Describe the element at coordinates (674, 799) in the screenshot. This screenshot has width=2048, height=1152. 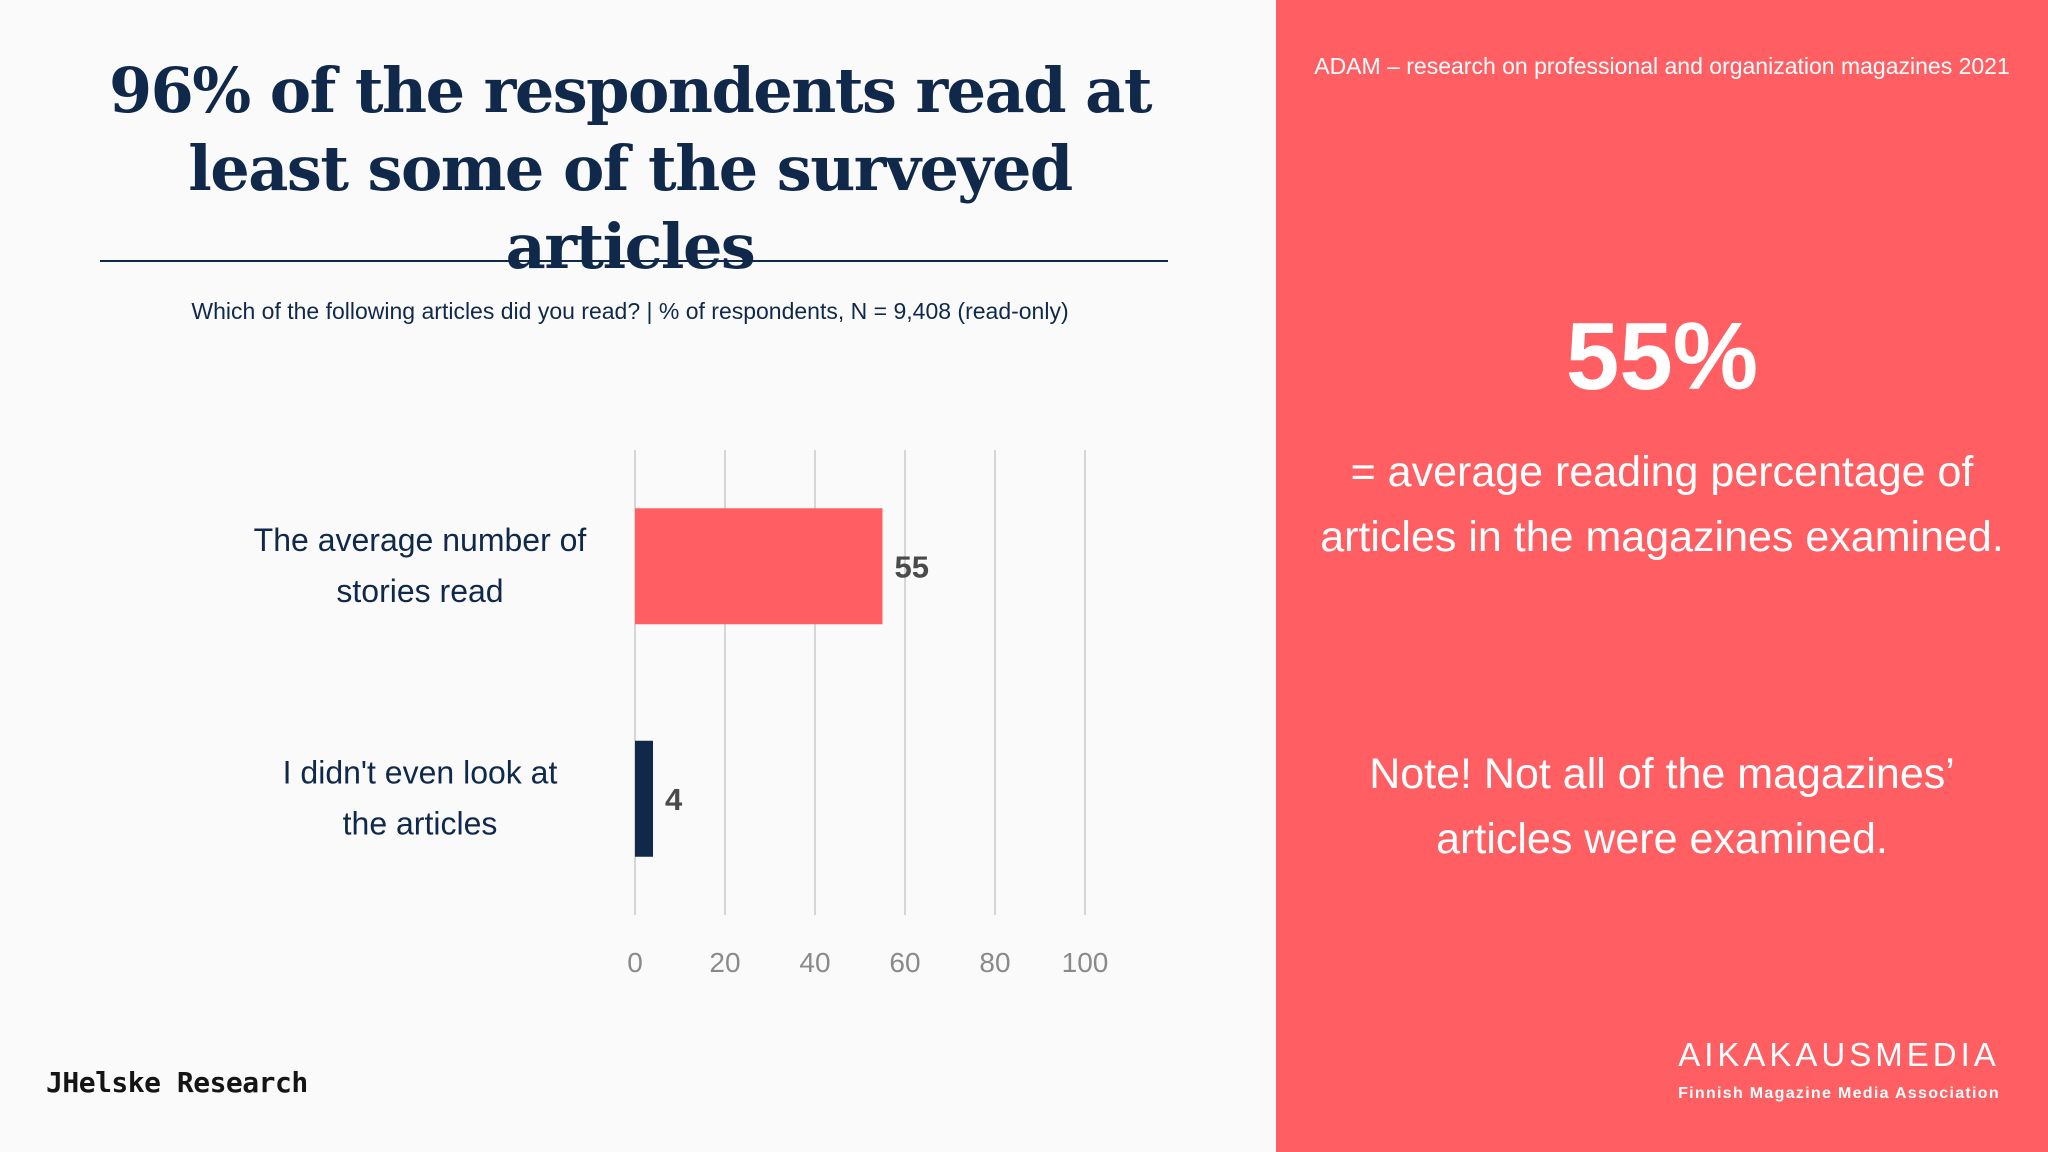
I see `data-label: 4` at that location.